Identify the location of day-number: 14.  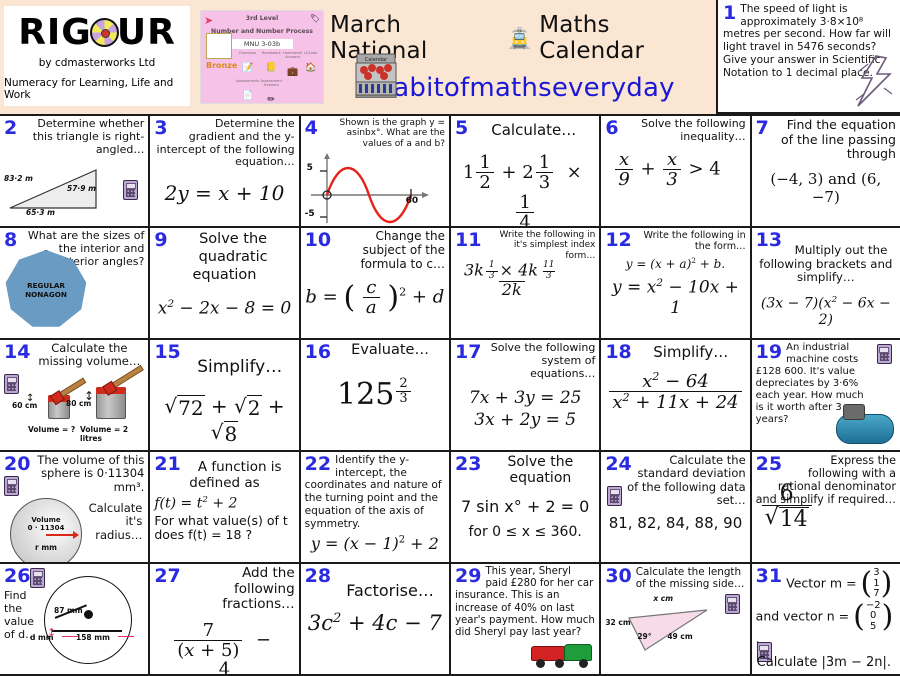
(17, 352).